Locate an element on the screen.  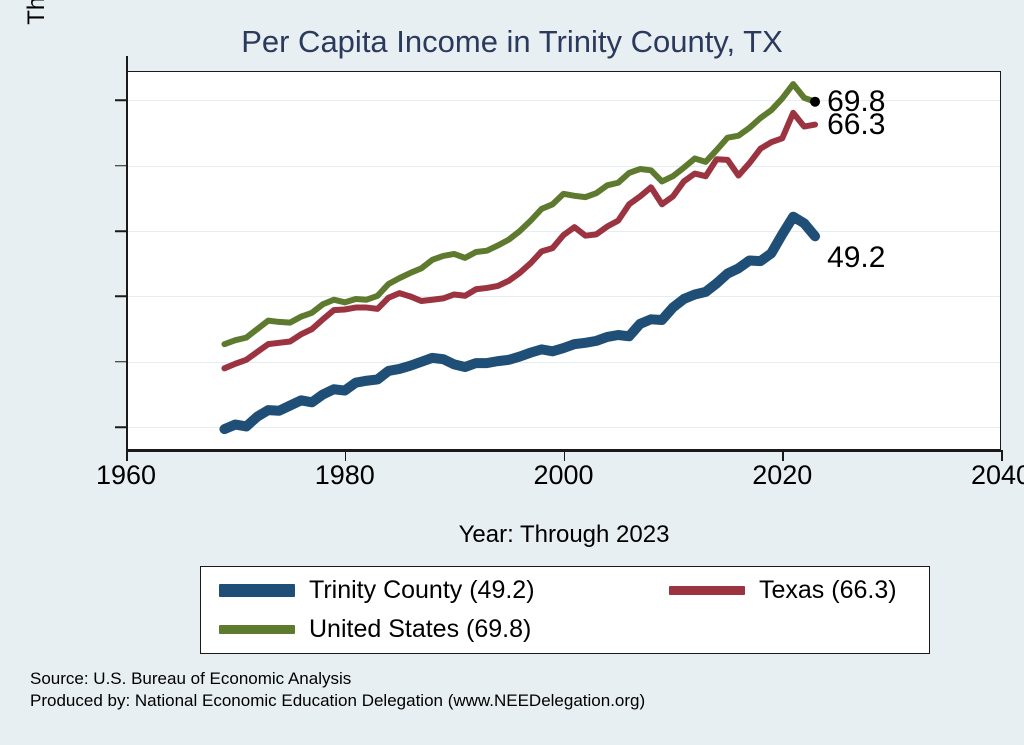
legend-entry: Texas (66.3) is located at coordinates (791, 590).